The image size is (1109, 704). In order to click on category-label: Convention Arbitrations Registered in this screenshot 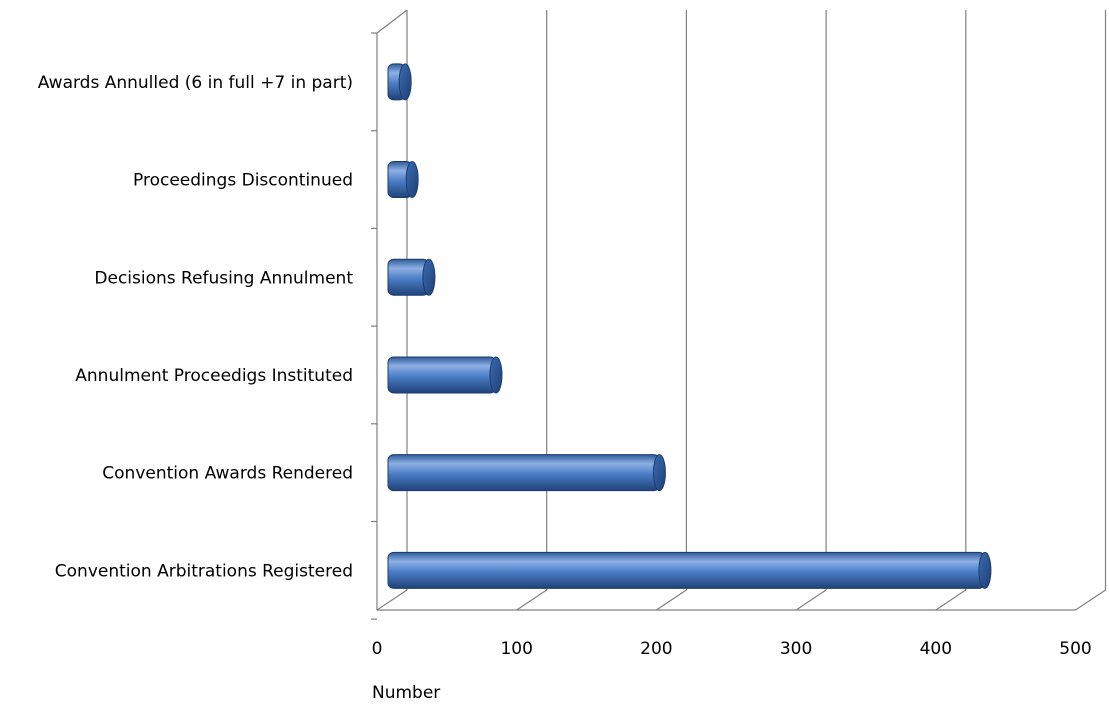, I will do `click(204, 571)`.